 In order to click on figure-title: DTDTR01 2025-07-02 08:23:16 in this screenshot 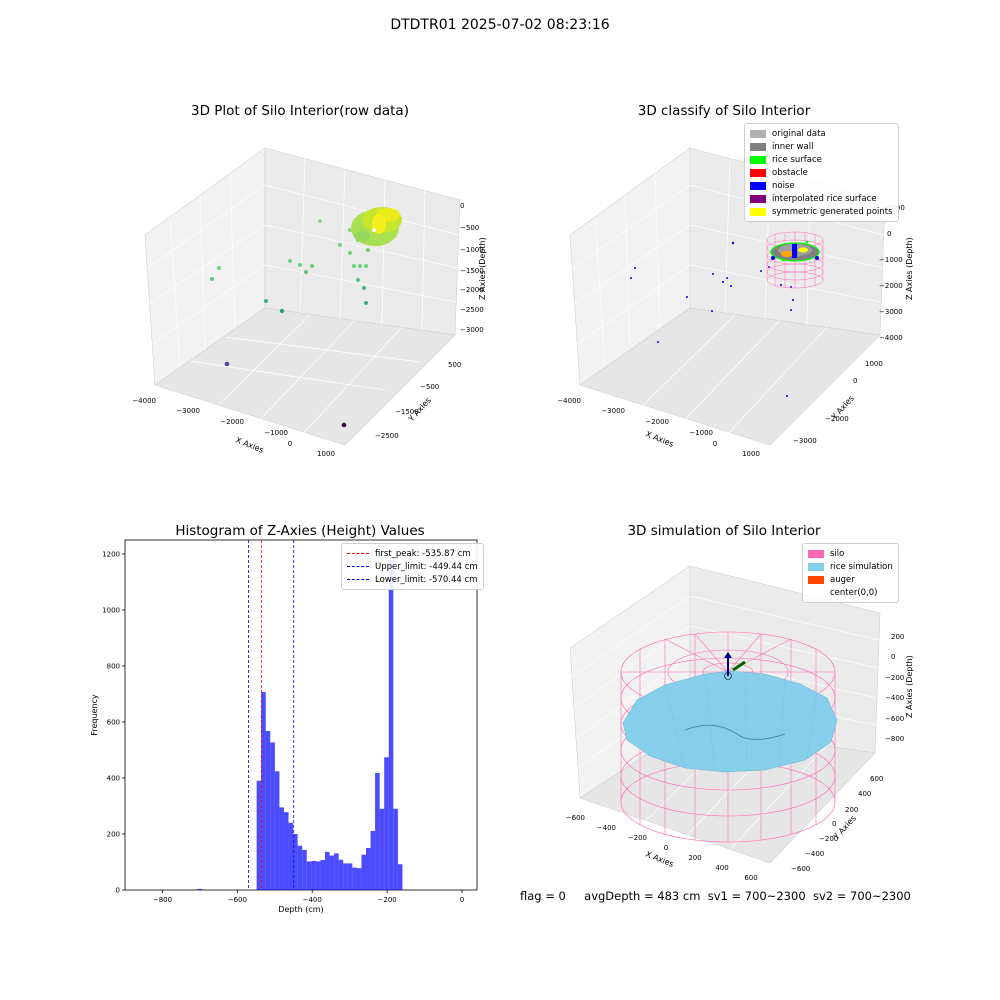, I will do `click(500, 25)`.